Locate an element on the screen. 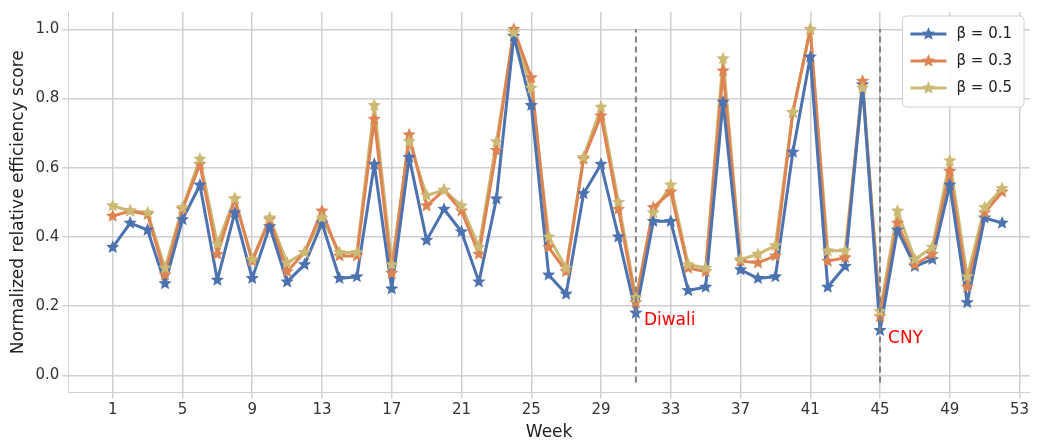  x-tick-label: 53 is located at coordinates (1019, 409).